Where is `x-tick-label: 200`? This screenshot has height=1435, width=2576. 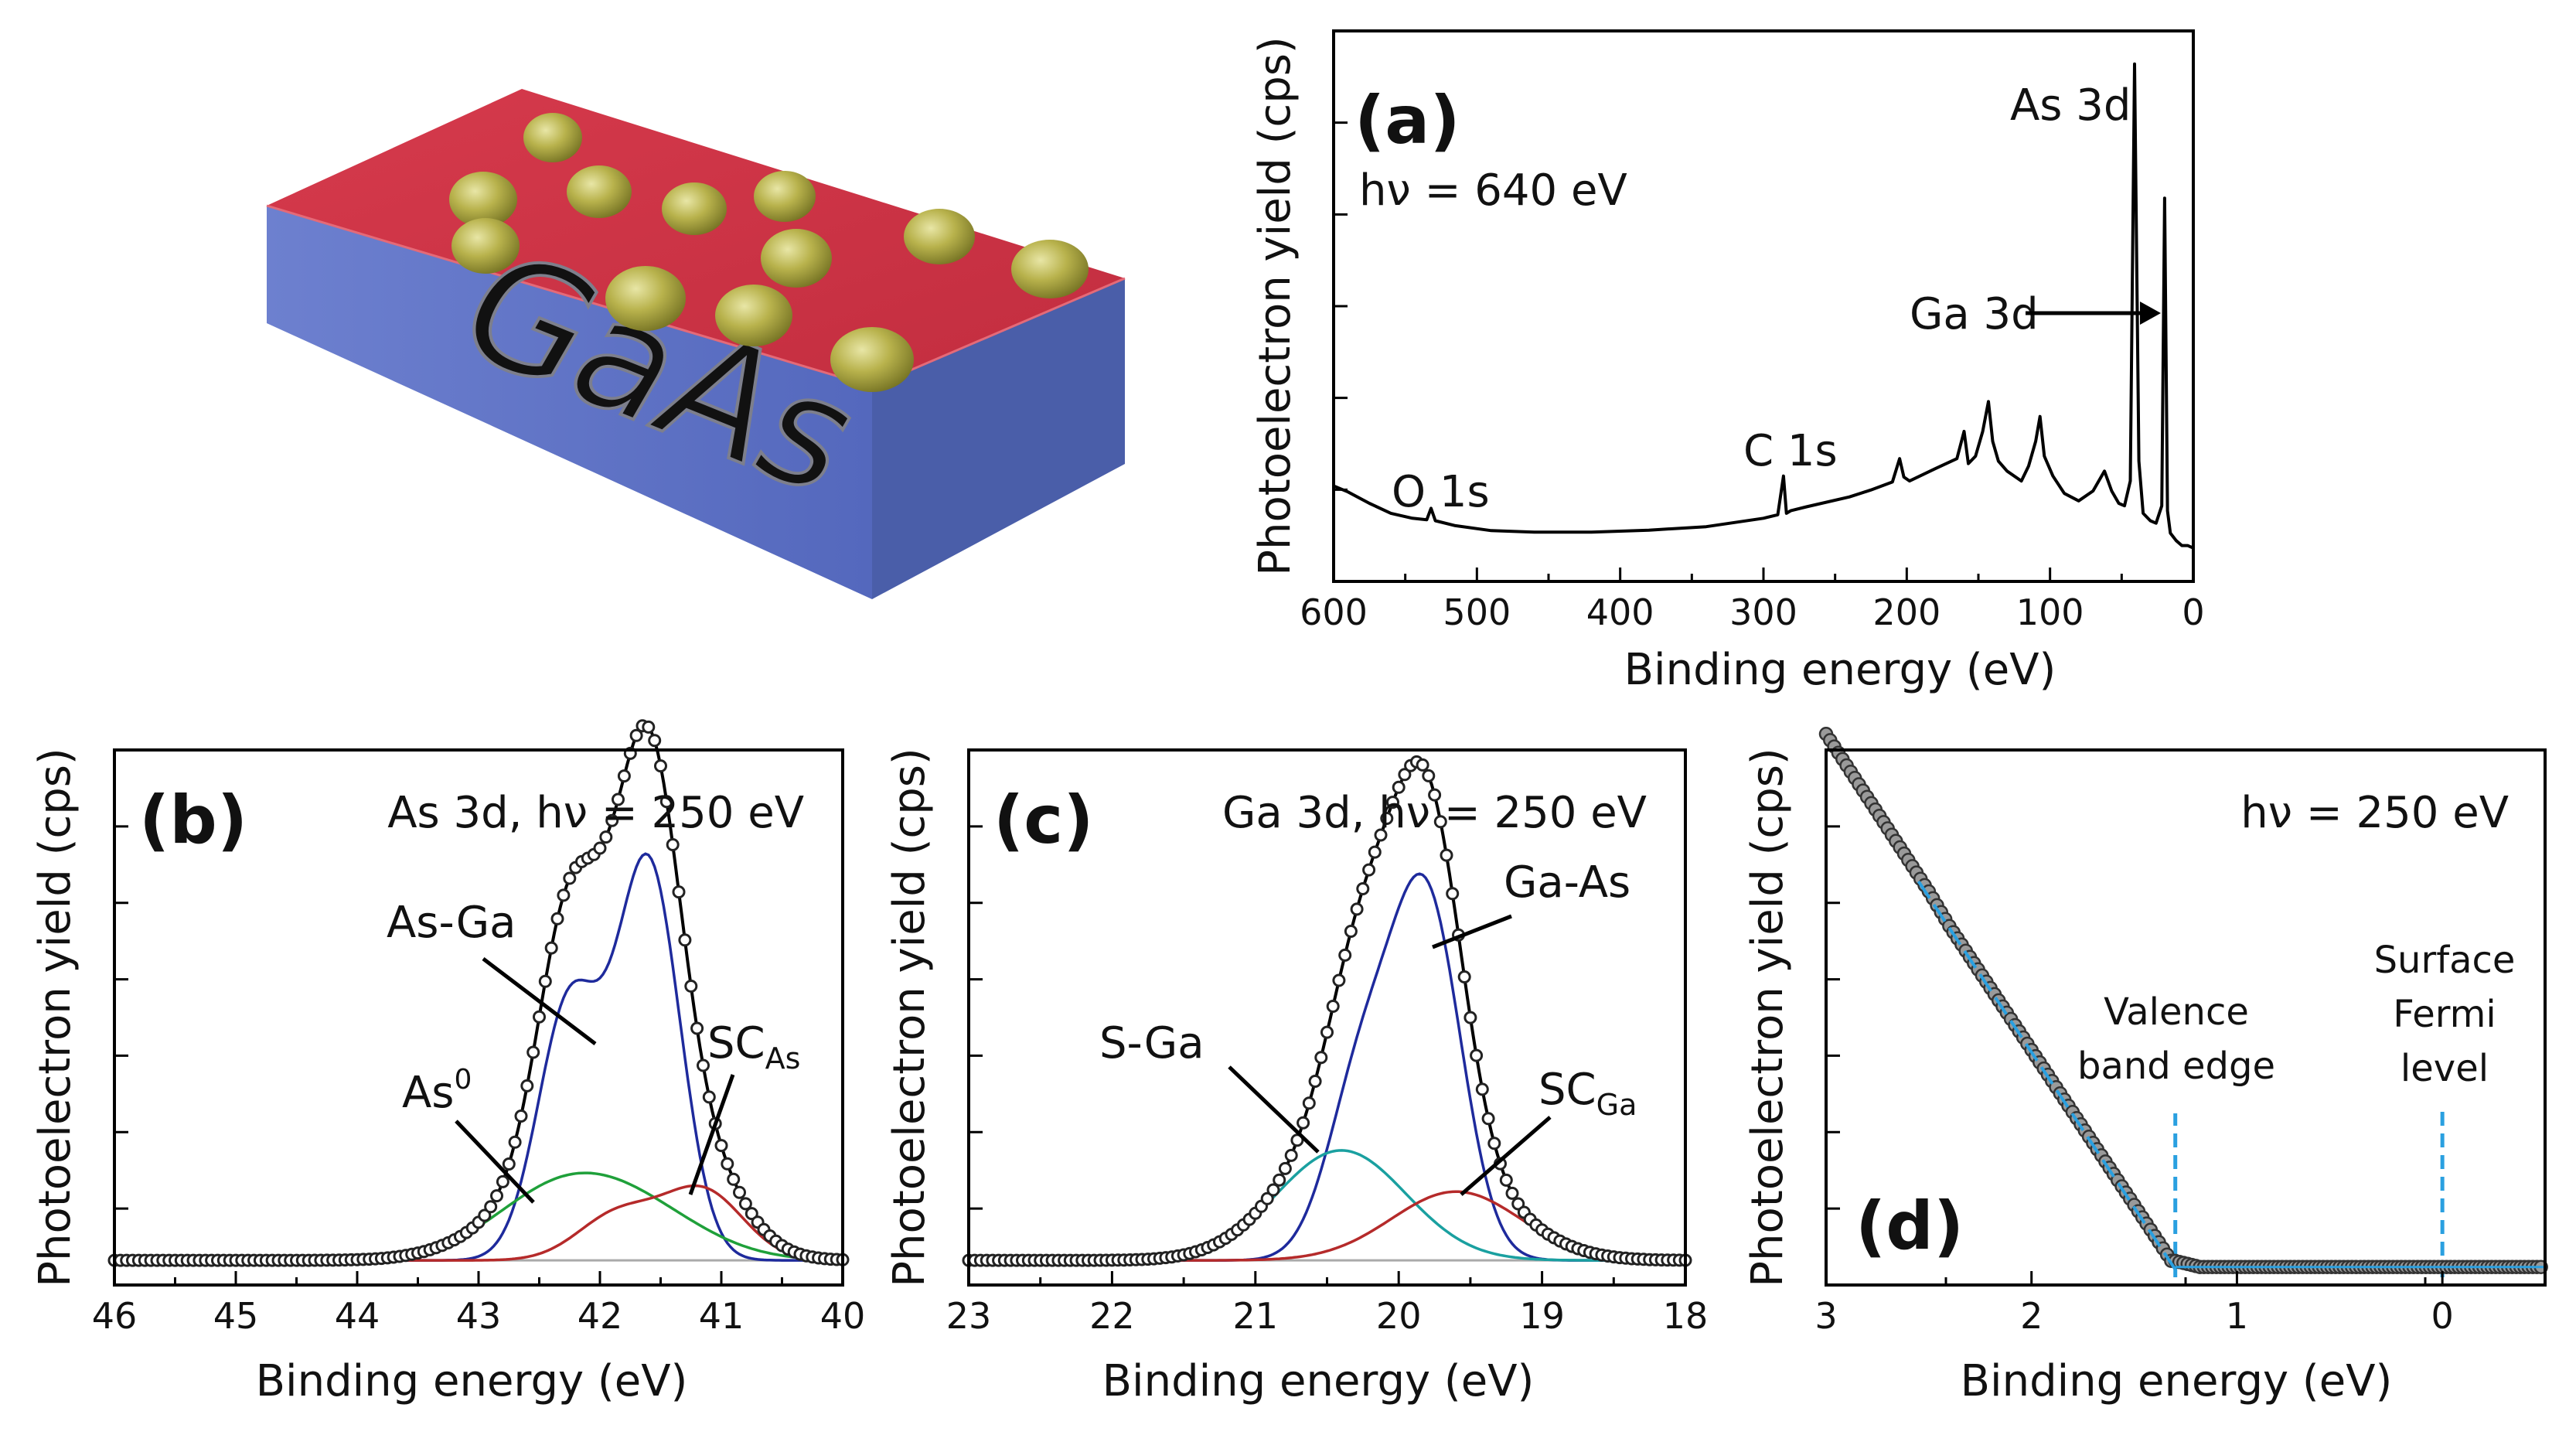
x-tick-label: 200 is located at coordinates (1906, 612).